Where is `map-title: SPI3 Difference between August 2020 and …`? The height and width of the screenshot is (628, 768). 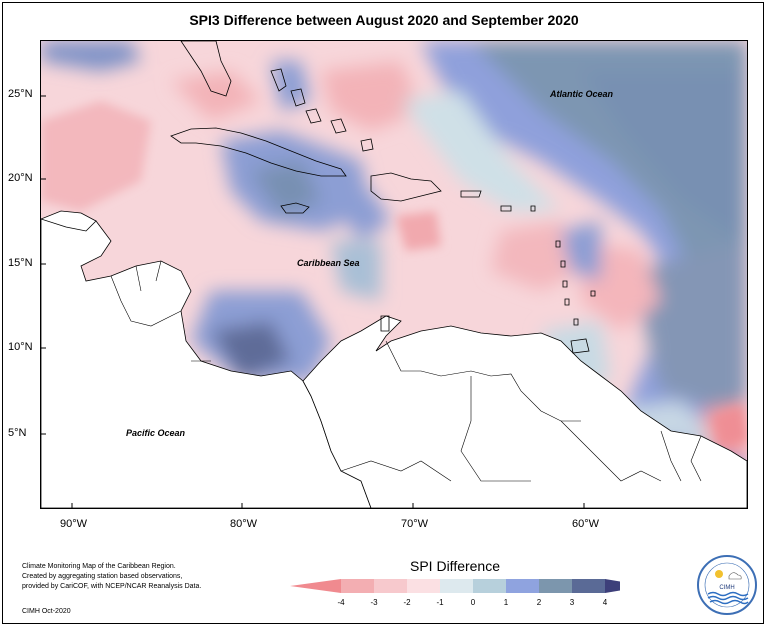
map-title: SPI3 Difference between August 2020 and … is located at coordinates (384, 20).